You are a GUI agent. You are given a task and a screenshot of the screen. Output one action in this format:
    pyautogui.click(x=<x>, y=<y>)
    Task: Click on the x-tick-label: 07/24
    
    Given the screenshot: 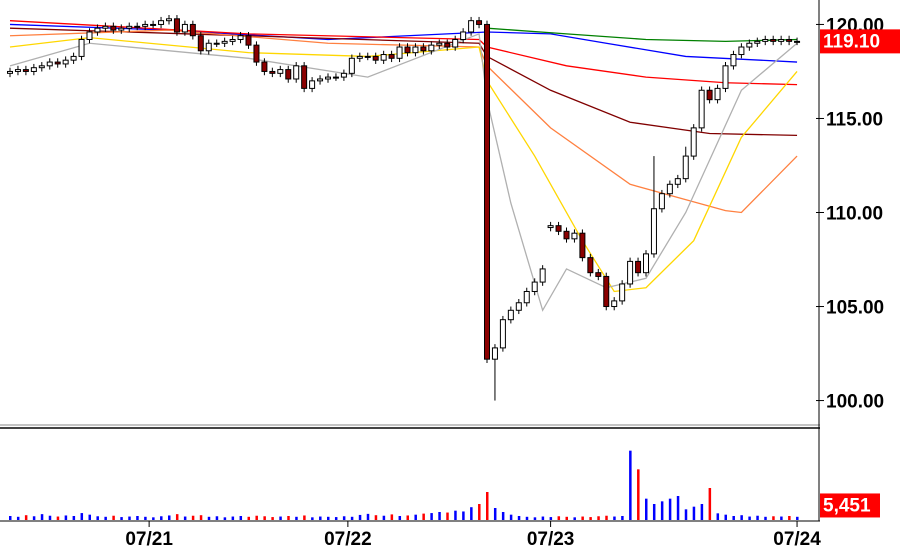 What is the action you would take?
    pyautogui.click(x=797, y=539)
    